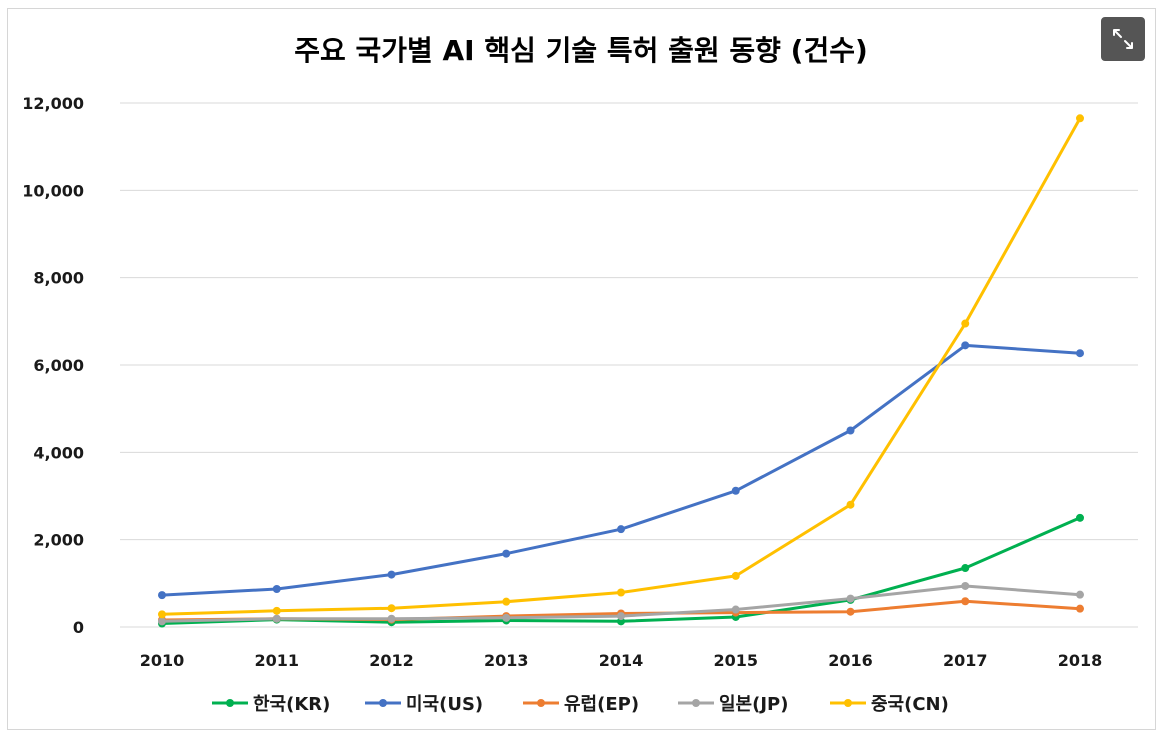 The height and width of the screenshot is (736, 1165). I want to click on legend-item: 미국(US), so click(424, 704).